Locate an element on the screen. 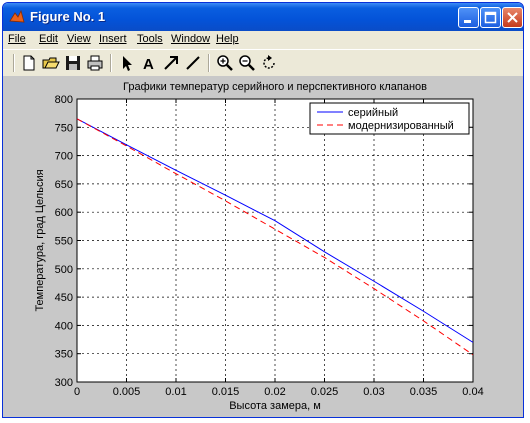  x-tick-label: 0.035 is located at coordinates (424, 392).